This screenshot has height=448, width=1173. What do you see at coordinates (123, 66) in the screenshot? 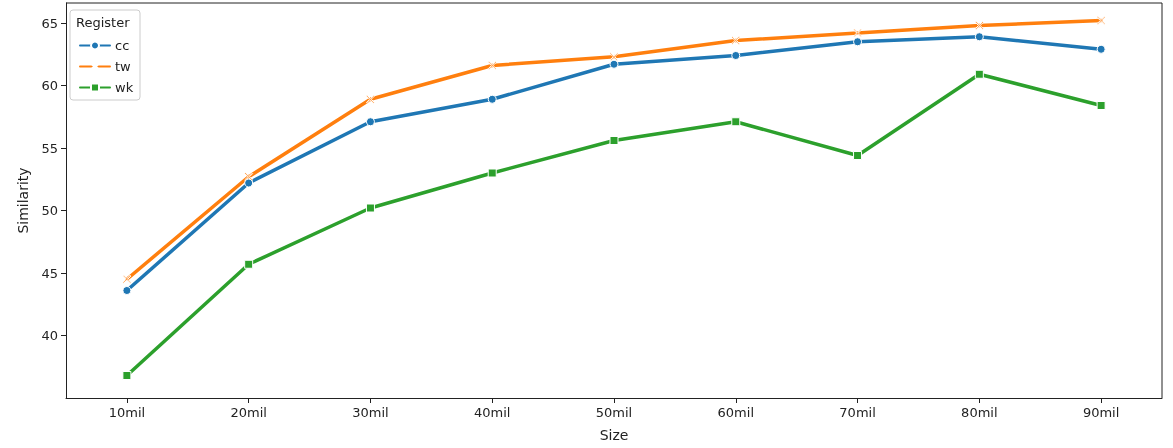
I see `legend-label: tw` at bounding box center [123, 66].